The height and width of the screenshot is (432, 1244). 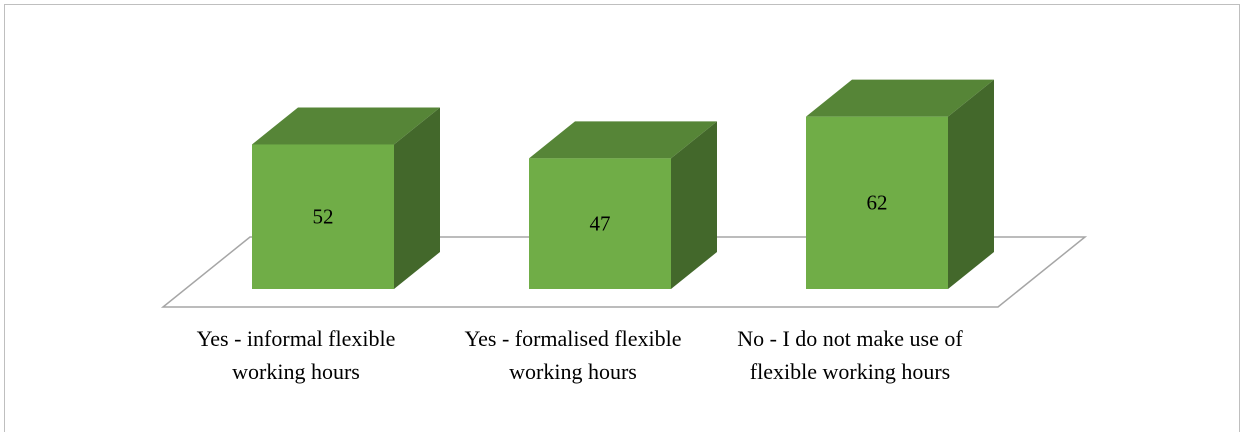 What do you see at coordinates (296, 355) in the screenshot?
I see `x-tick-label: Yes - informal flexible working hours` at bounding box center [296, 355].